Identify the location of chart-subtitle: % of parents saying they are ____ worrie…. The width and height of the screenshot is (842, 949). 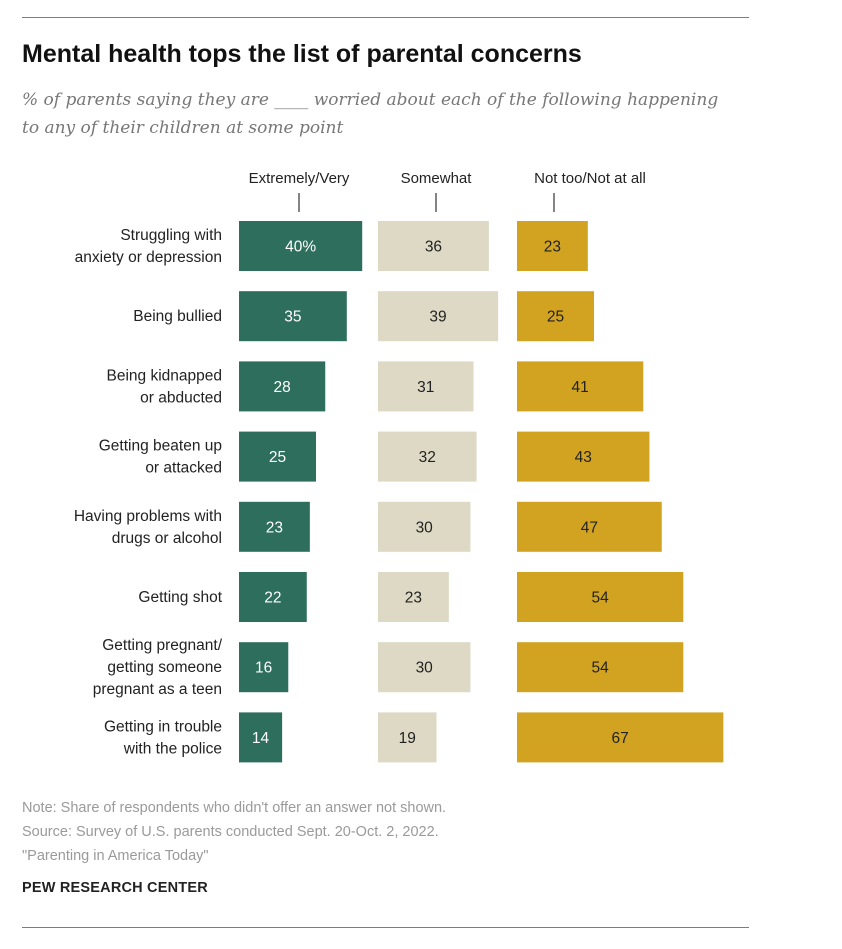
(370, 114).